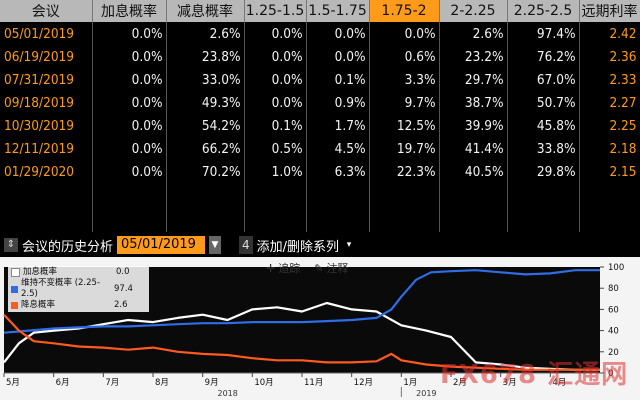  What do you see at coordinates (337, 268) in the screenshot?
I see `annotate-label: 注释` at bounding box center [337, 268].